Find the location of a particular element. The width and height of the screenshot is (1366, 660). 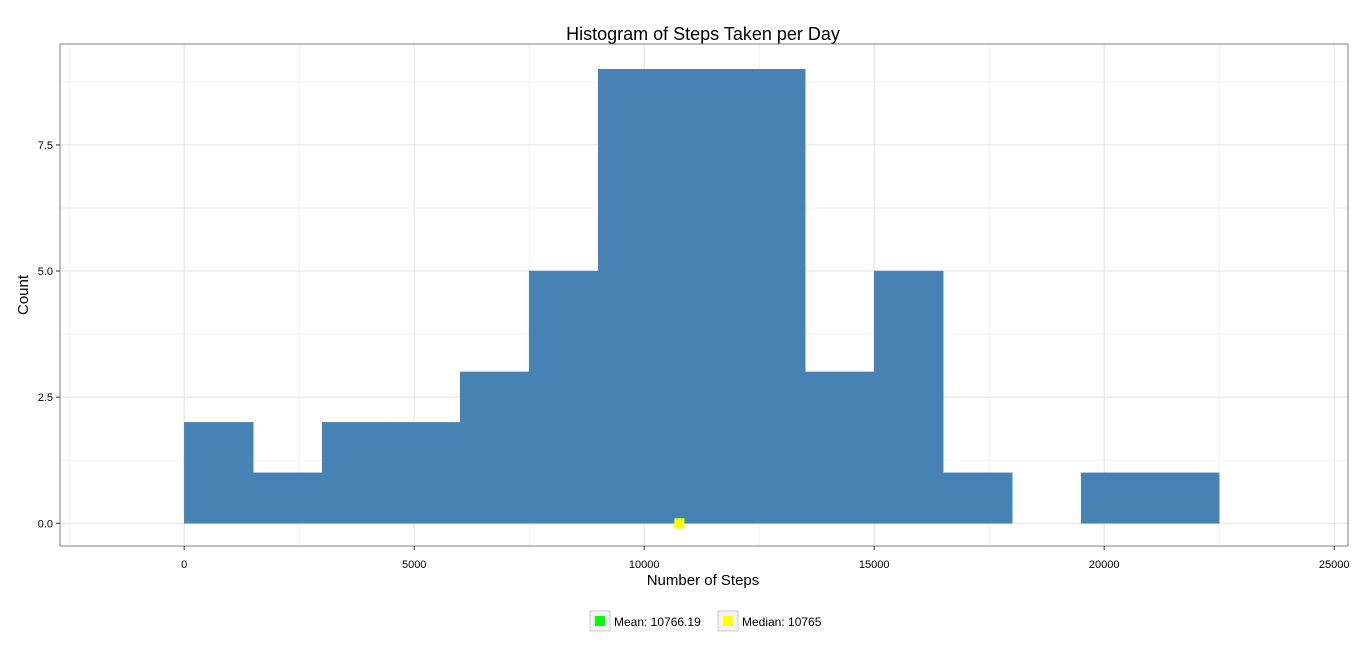

markers-layer is located at coordinates (679, 523).